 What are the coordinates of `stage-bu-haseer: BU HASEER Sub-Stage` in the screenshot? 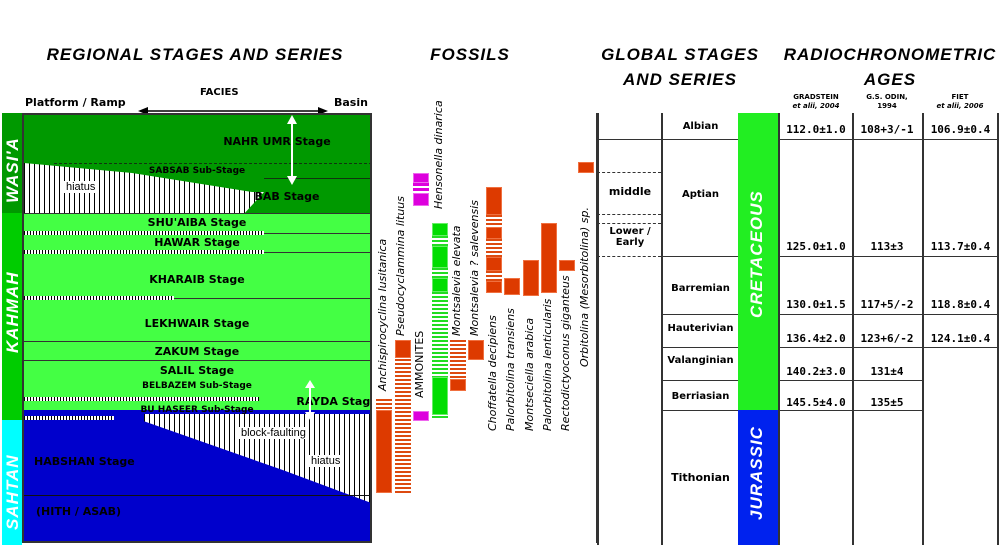 It's located at (197, 410).